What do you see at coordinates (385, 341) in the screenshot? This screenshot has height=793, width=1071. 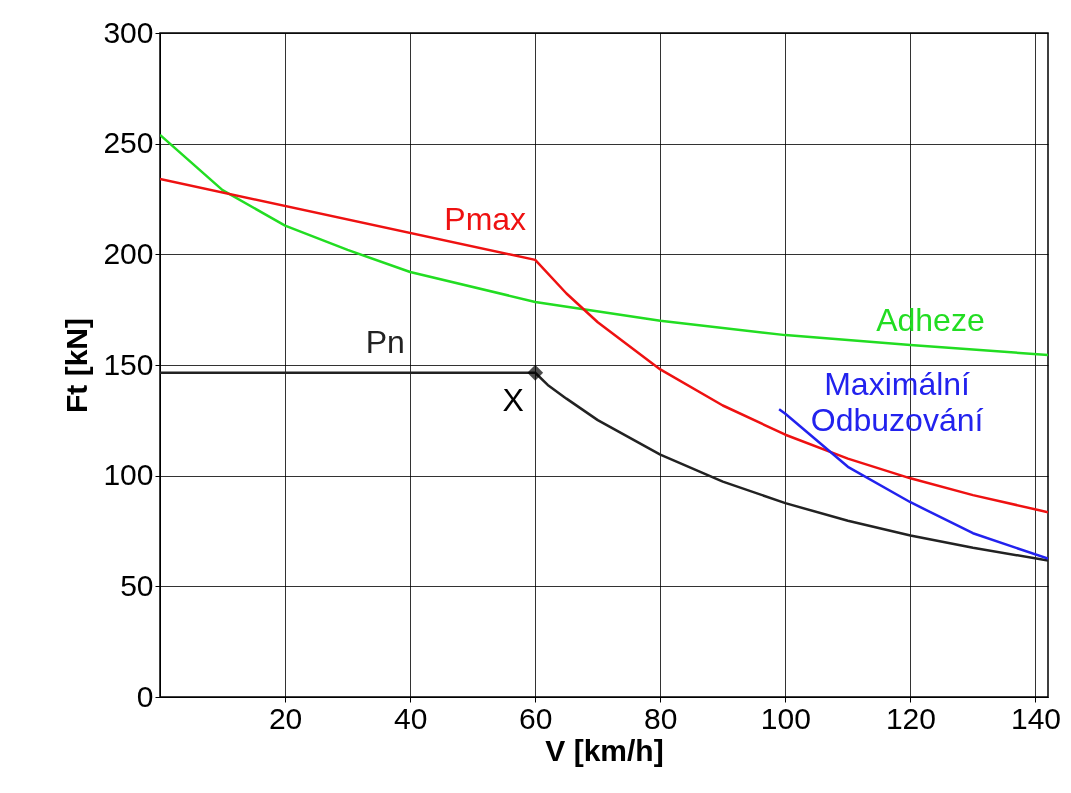 I see `series-label: Pn` at bounding box center [385, 341].